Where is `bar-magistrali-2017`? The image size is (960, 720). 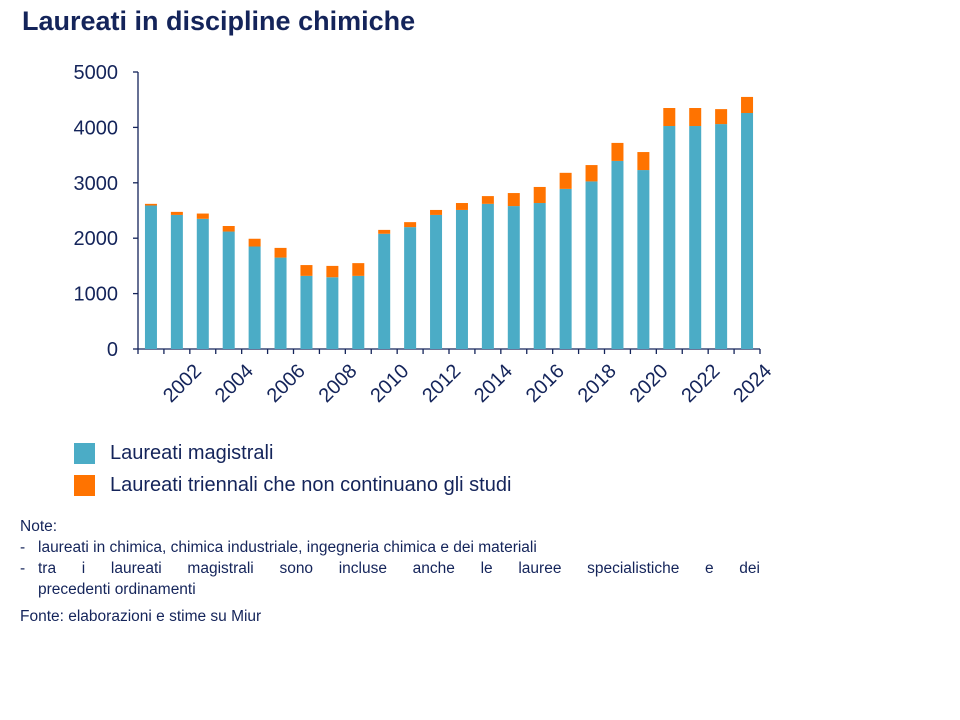
bar-magistrali-2017 is located at coordinates (565, 268).